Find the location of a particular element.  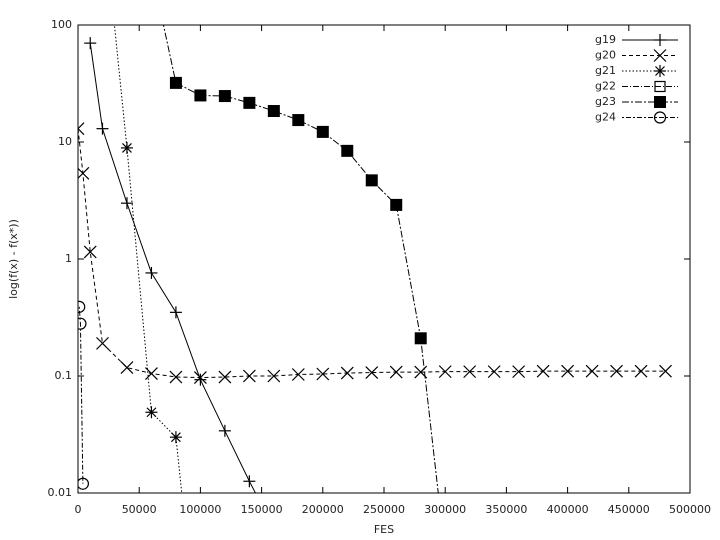

x-tick-label: 300000 is located at coordinates (445, 509).